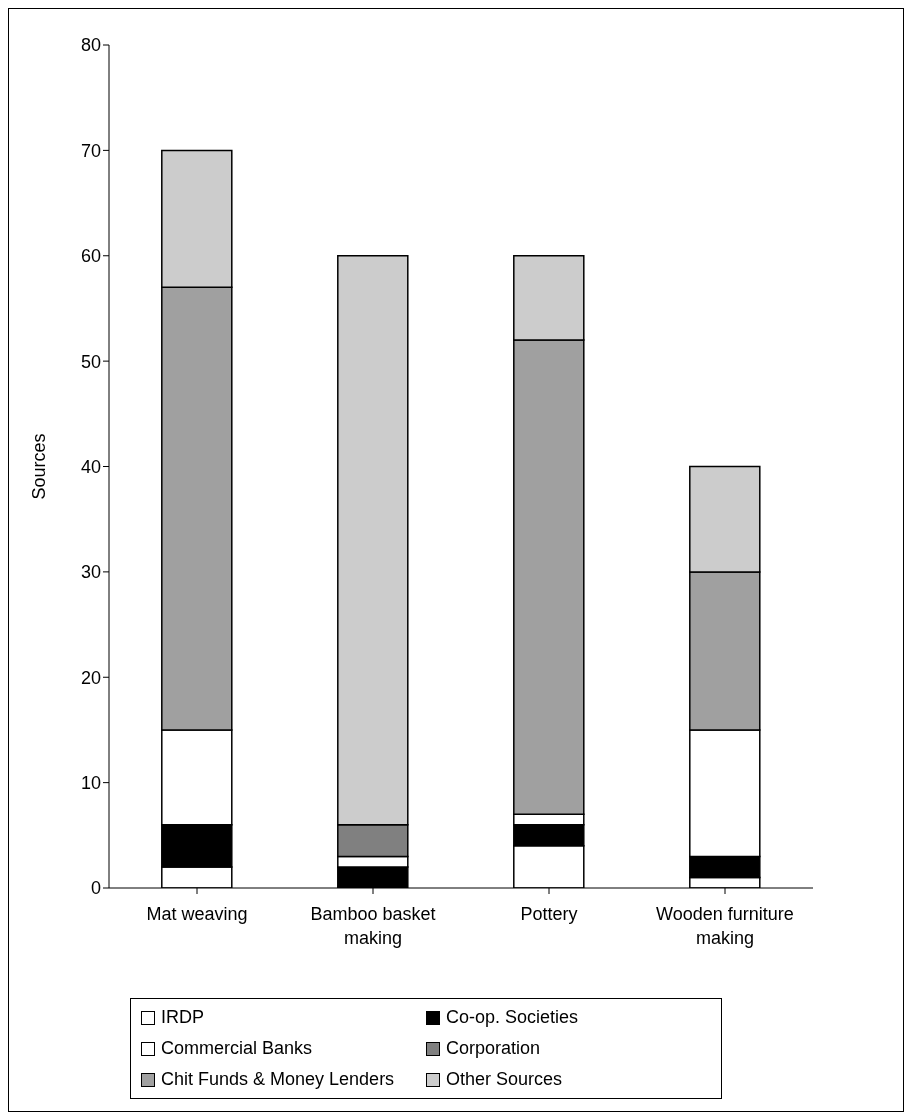  I want to click on y-tick-label: 80, so click(90, 45).